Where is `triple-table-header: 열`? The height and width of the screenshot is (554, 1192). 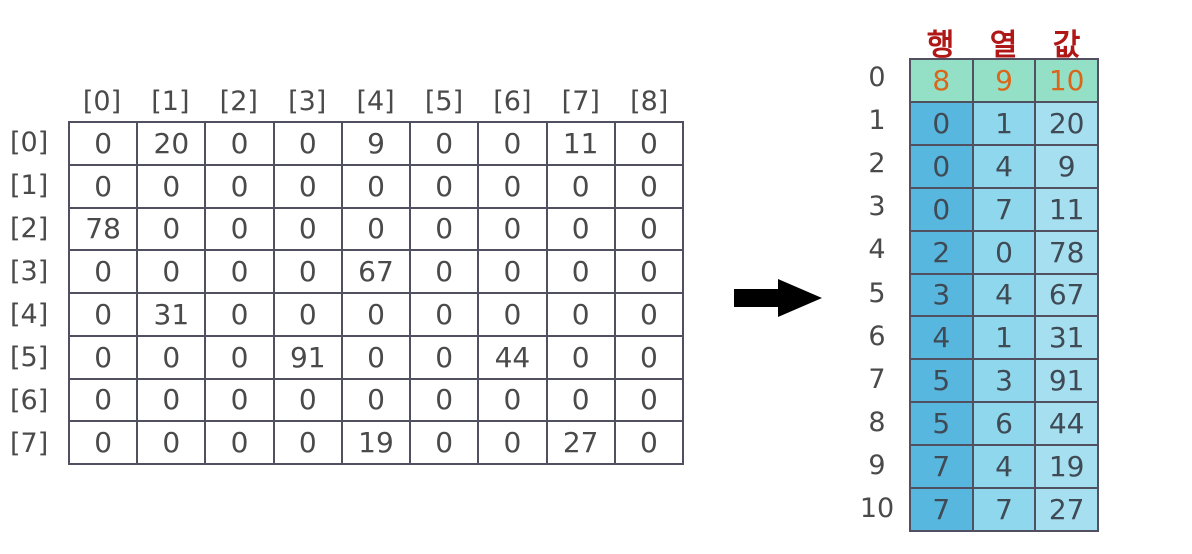
triple-table-header: 열 is located at coordinates (1003, 45).